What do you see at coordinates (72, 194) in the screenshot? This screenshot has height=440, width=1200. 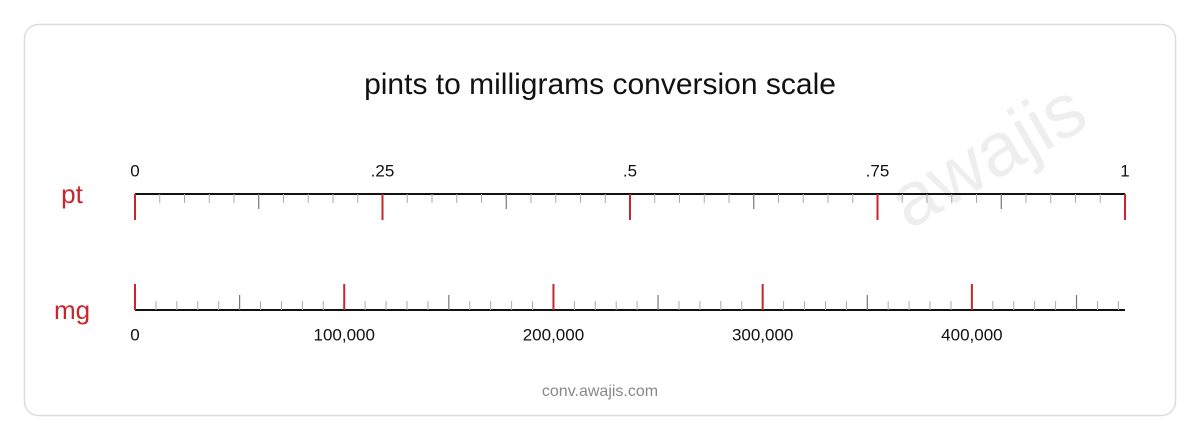 I see `axis-label: pt` at bounding box center [72, 194].